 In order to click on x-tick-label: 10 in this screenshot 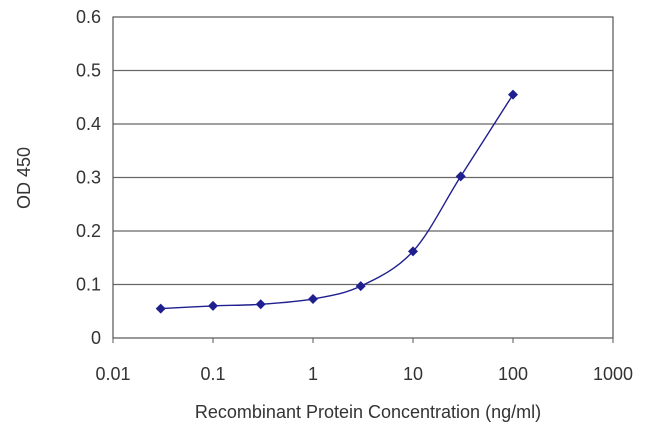, I will do `click(413, 374)`.